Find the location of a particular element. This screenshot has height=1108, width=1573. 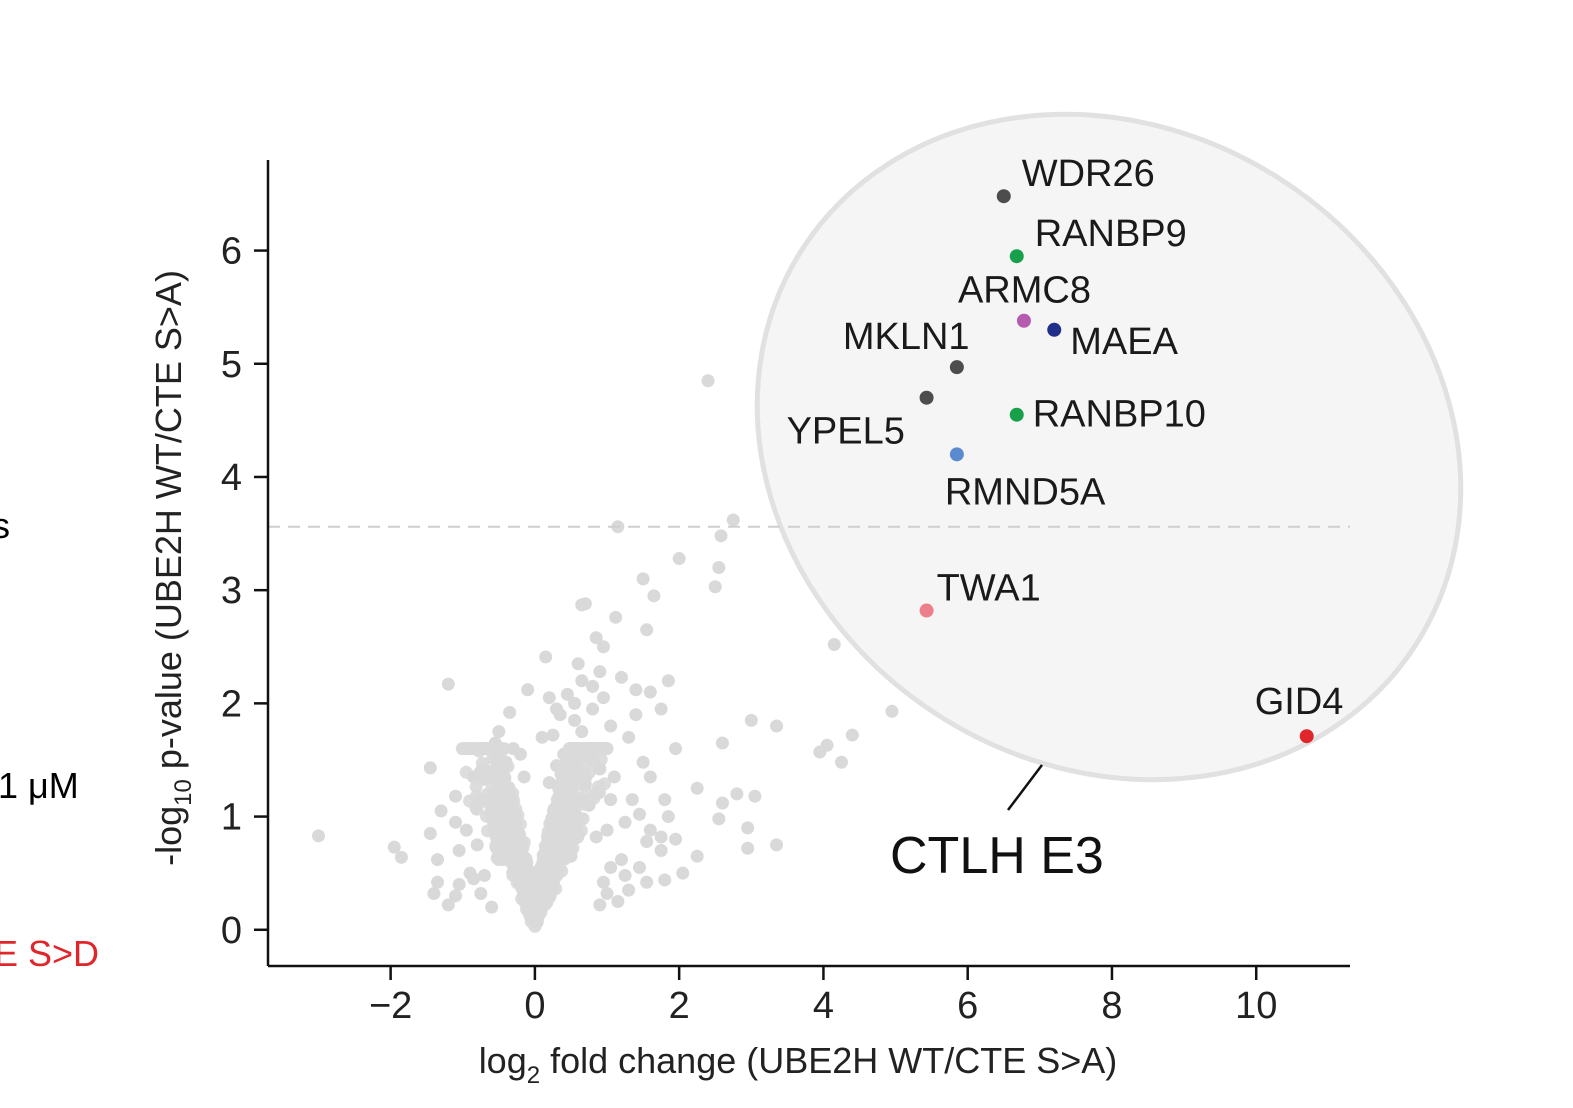

label-maea: MAEA is located at coordinates (1124, 342).